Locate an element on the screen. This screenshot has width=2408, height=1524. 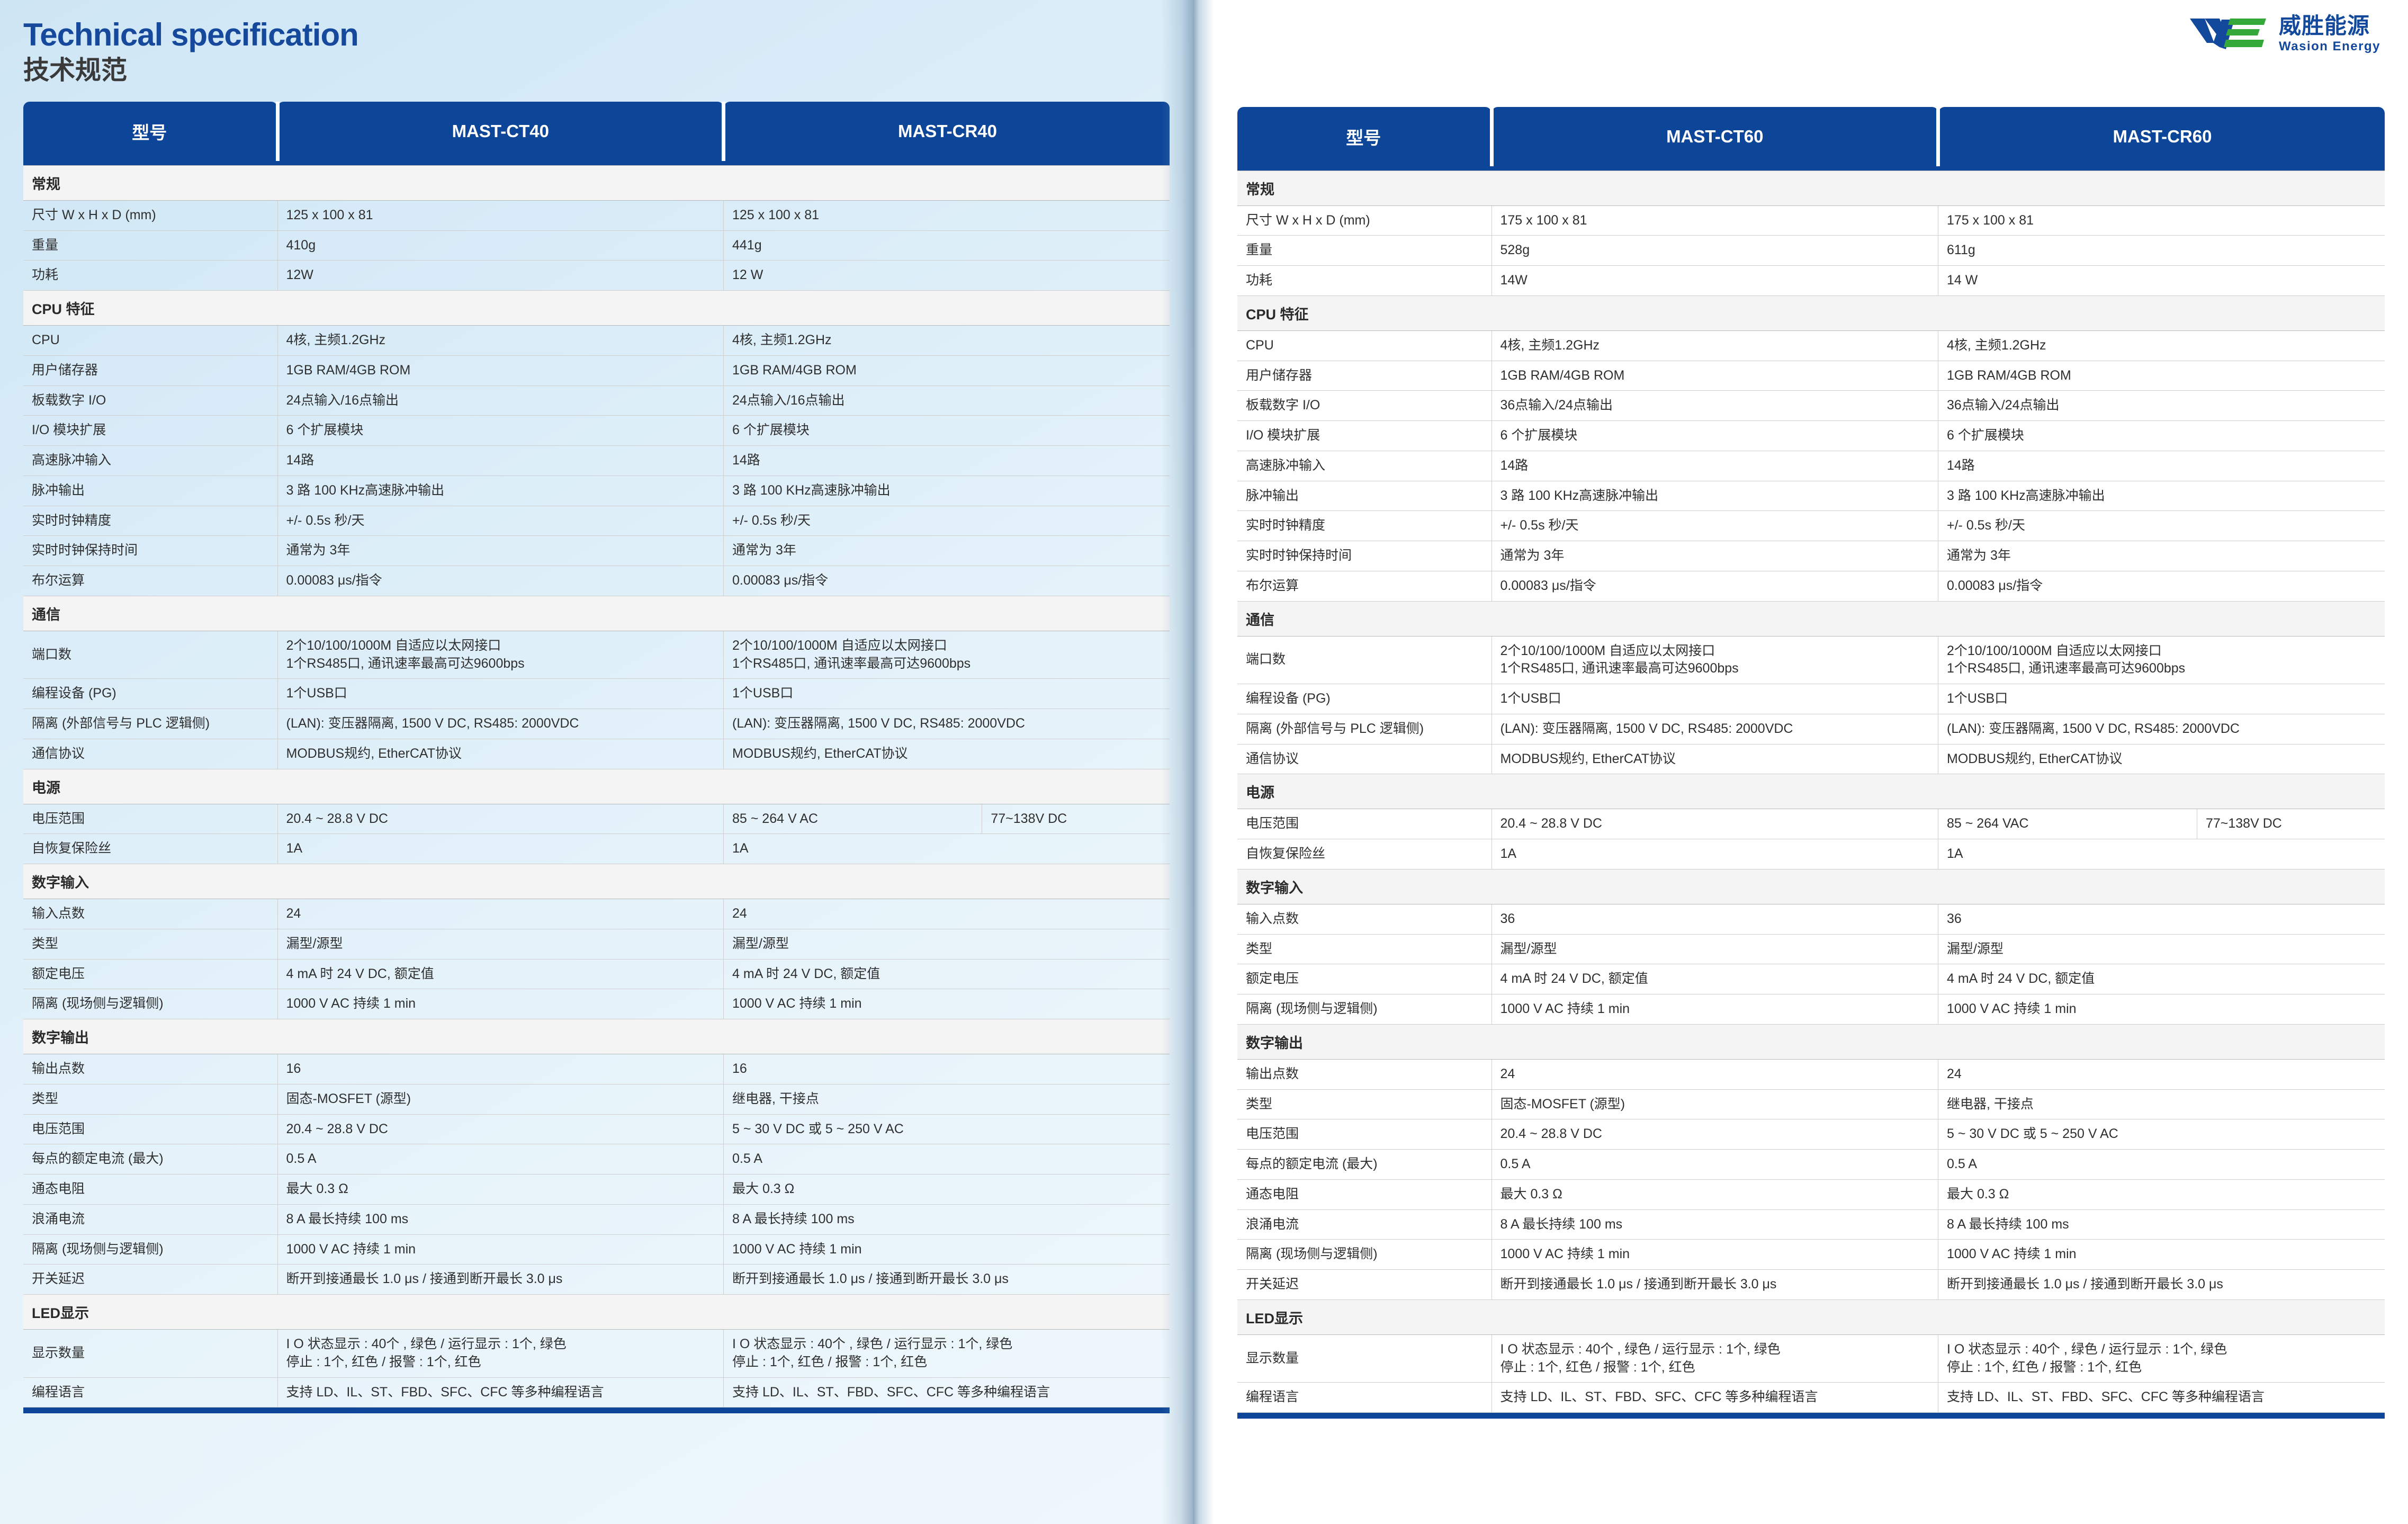
spec-value-variant-a: 36 is located at coordinates (1714, 919).